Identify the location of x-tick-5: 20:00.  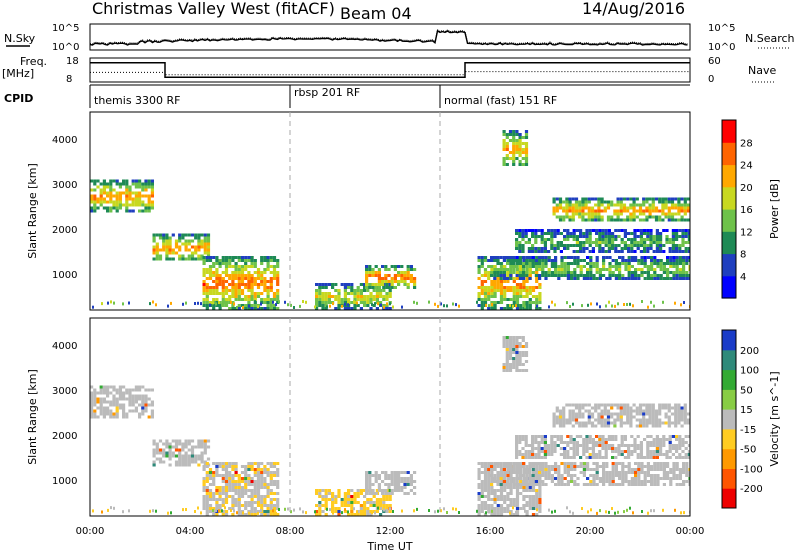
(590, 531).